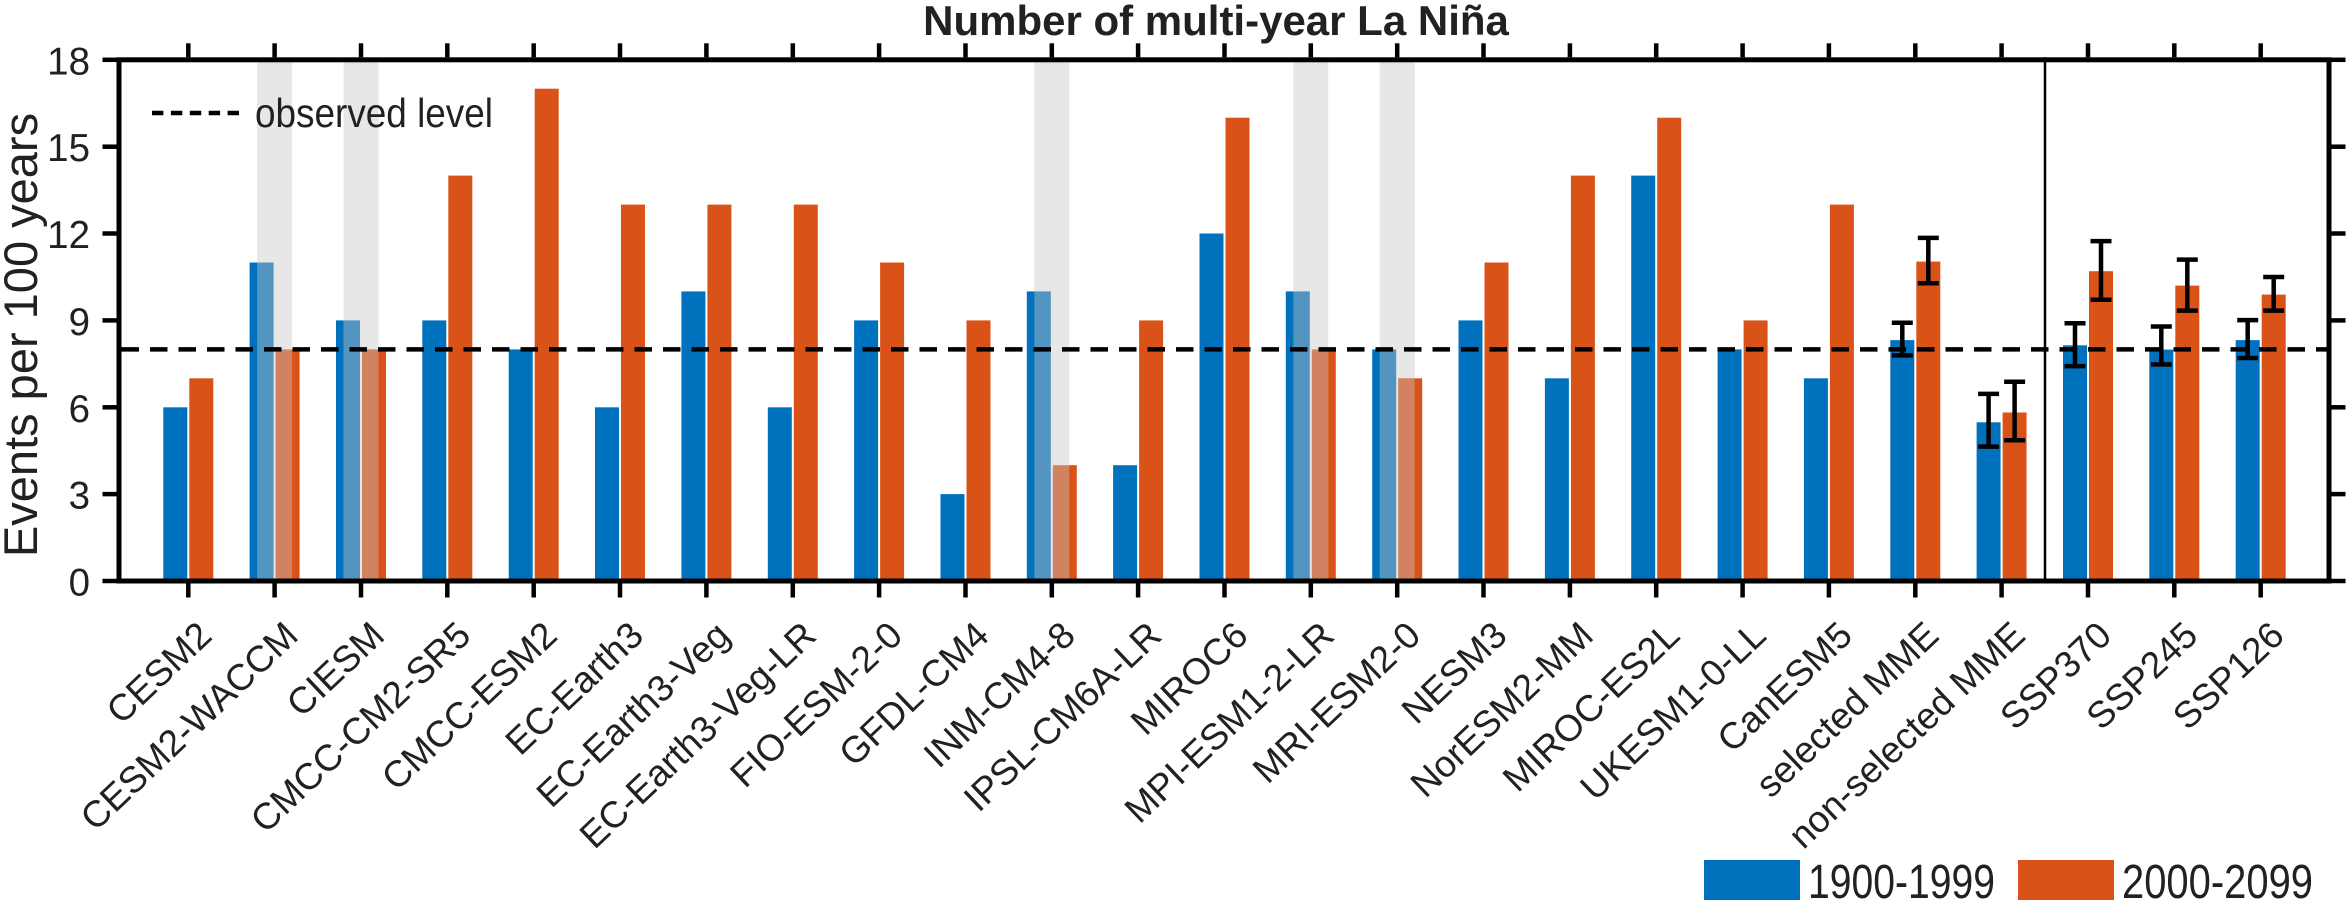  What do you see at coordinates (68, 235) in the screenshot?
I see `svg-text: 12` at bounding box center [68, 235].